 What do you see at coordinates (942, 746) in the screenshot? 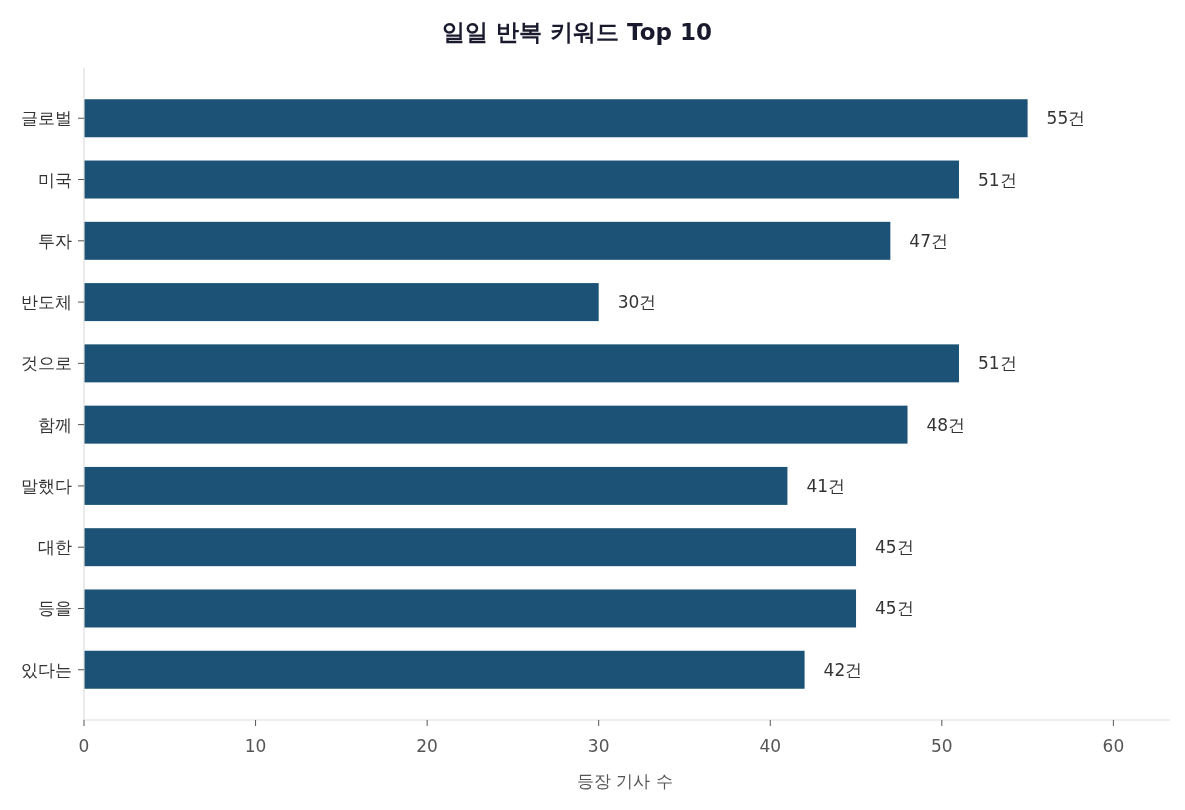
I see `x-tick-label: 50` at bounding box center [942, 746].